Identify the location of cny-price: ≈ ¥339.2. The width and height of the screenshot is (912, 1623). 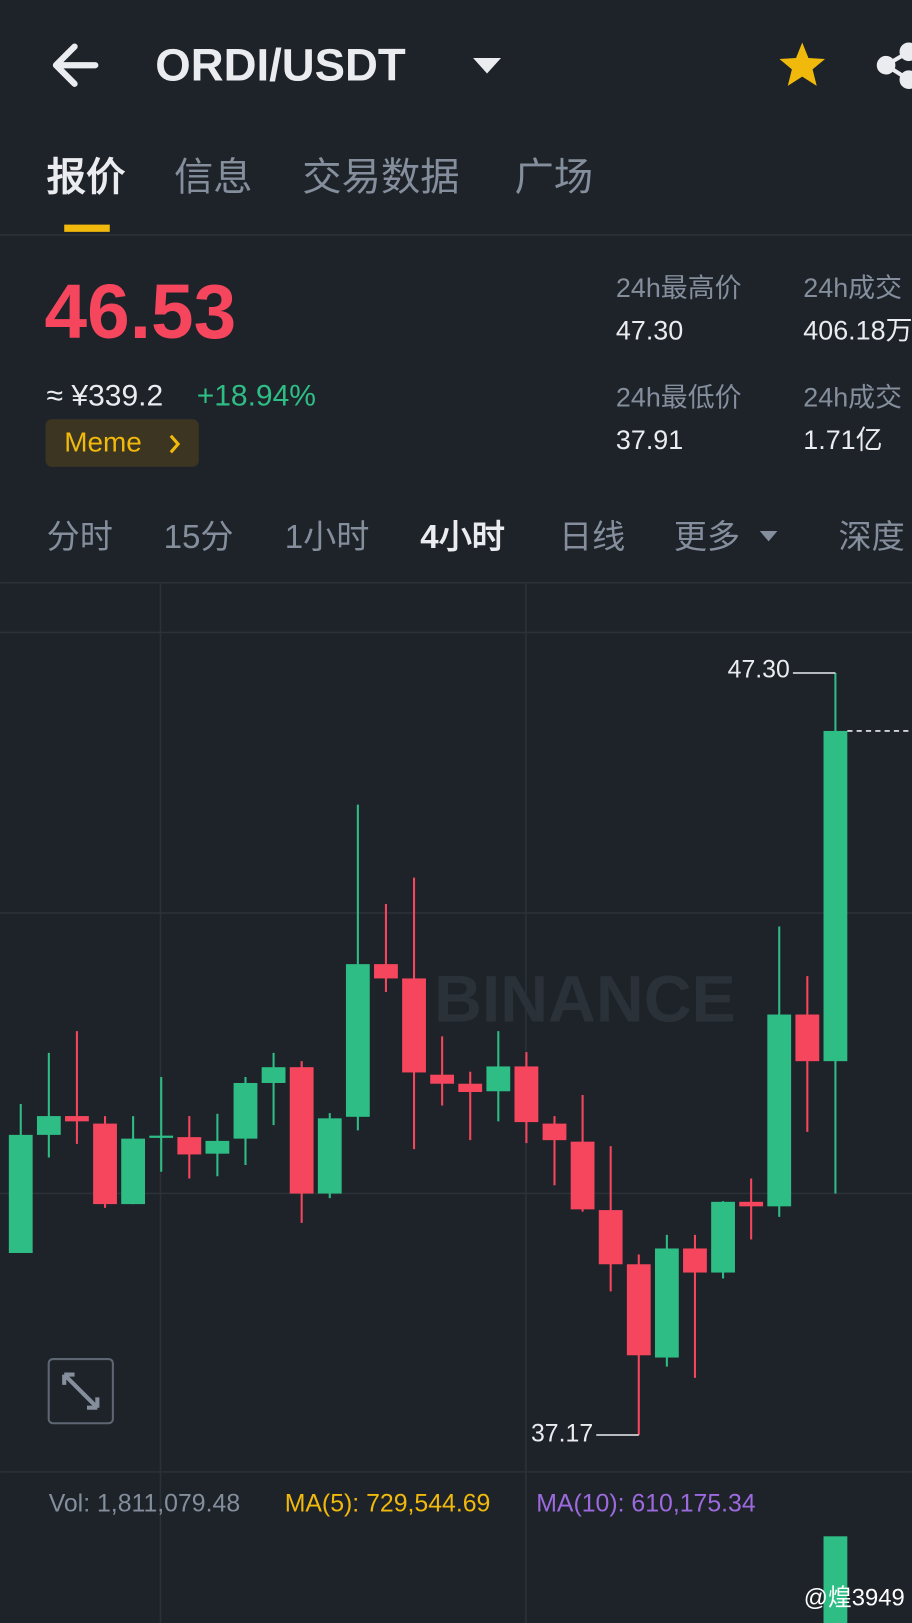
(105, 395).